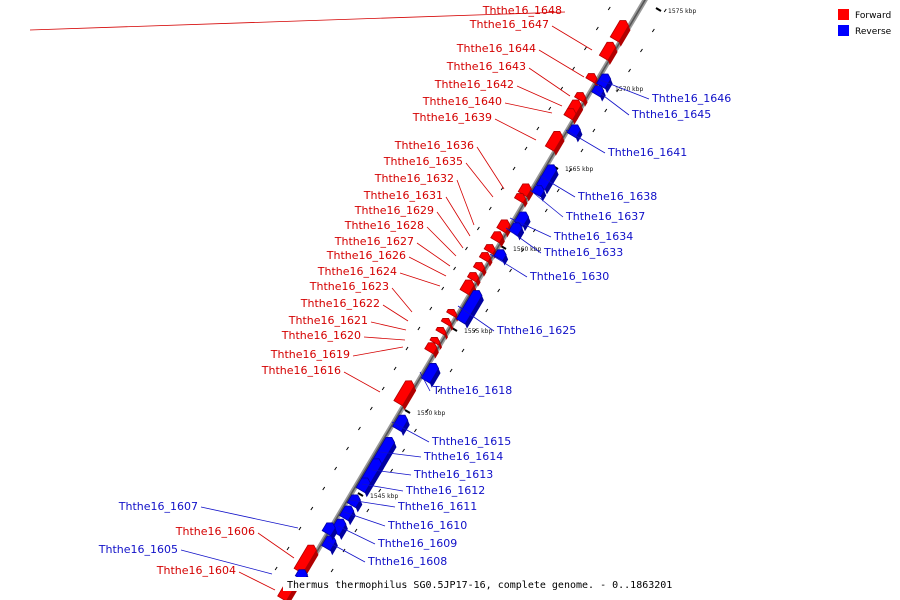 The width and height of the screenshot is (900, 600). Describe the element at coordinates (671, 114) in the screenshot. I see `reverse-gene-label: Ththe16_1645` at that location.